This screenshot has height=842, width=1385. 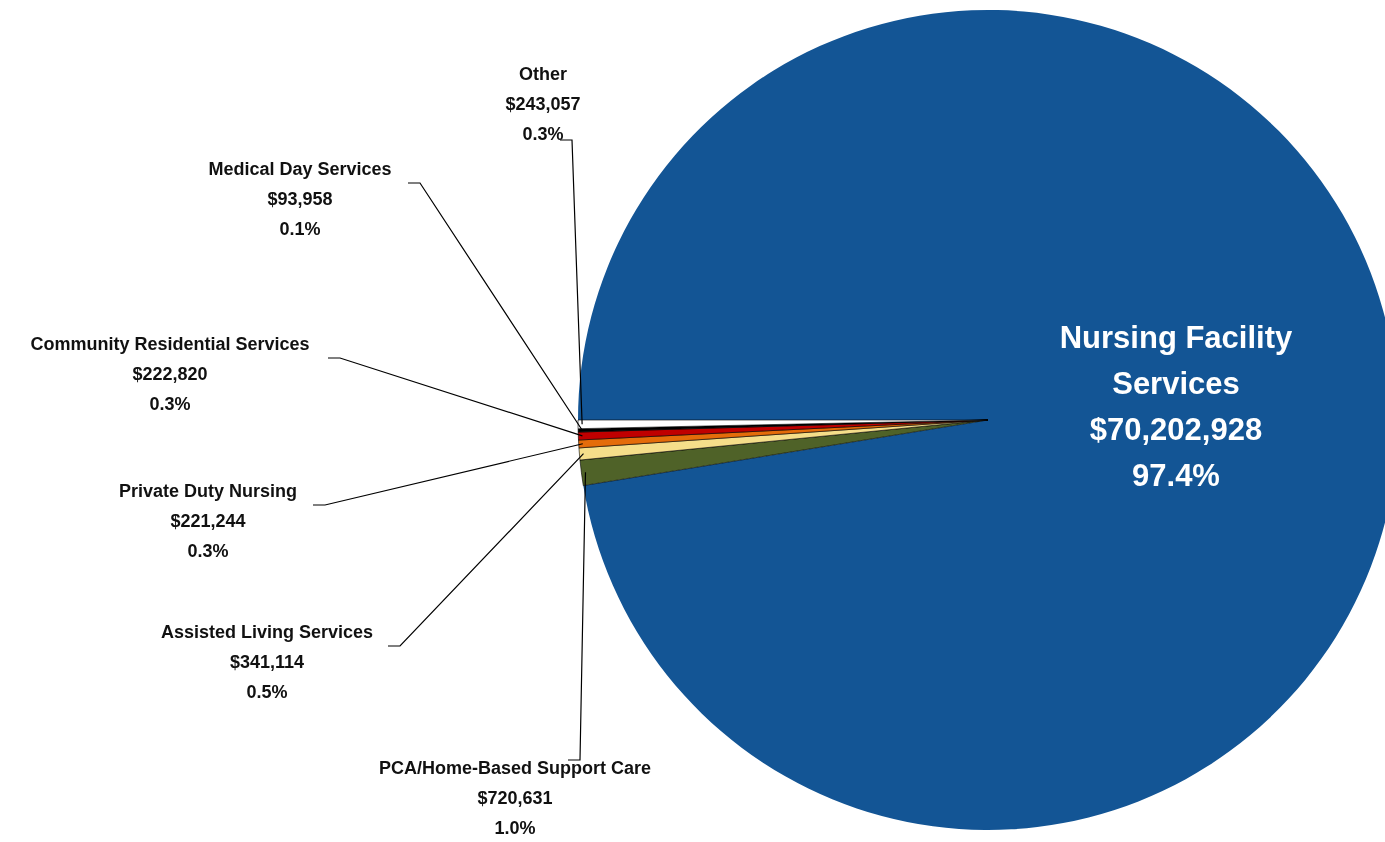 What do you see at coordinates (1176, 452) in the screenshot?
I see `data-label: $70,202,928 97.4%` at bounding box center [1176, 452].